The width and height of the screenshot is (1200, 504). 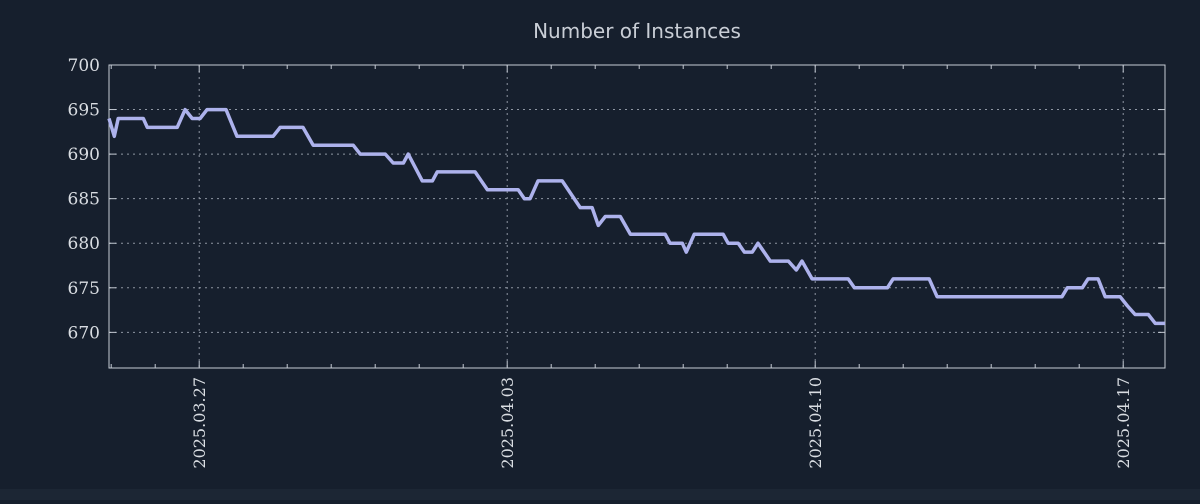 What do you see at coordinates (84, 289) in the screenshot?
I see `y-tick-label: 675` at bounding box center [84, 289].